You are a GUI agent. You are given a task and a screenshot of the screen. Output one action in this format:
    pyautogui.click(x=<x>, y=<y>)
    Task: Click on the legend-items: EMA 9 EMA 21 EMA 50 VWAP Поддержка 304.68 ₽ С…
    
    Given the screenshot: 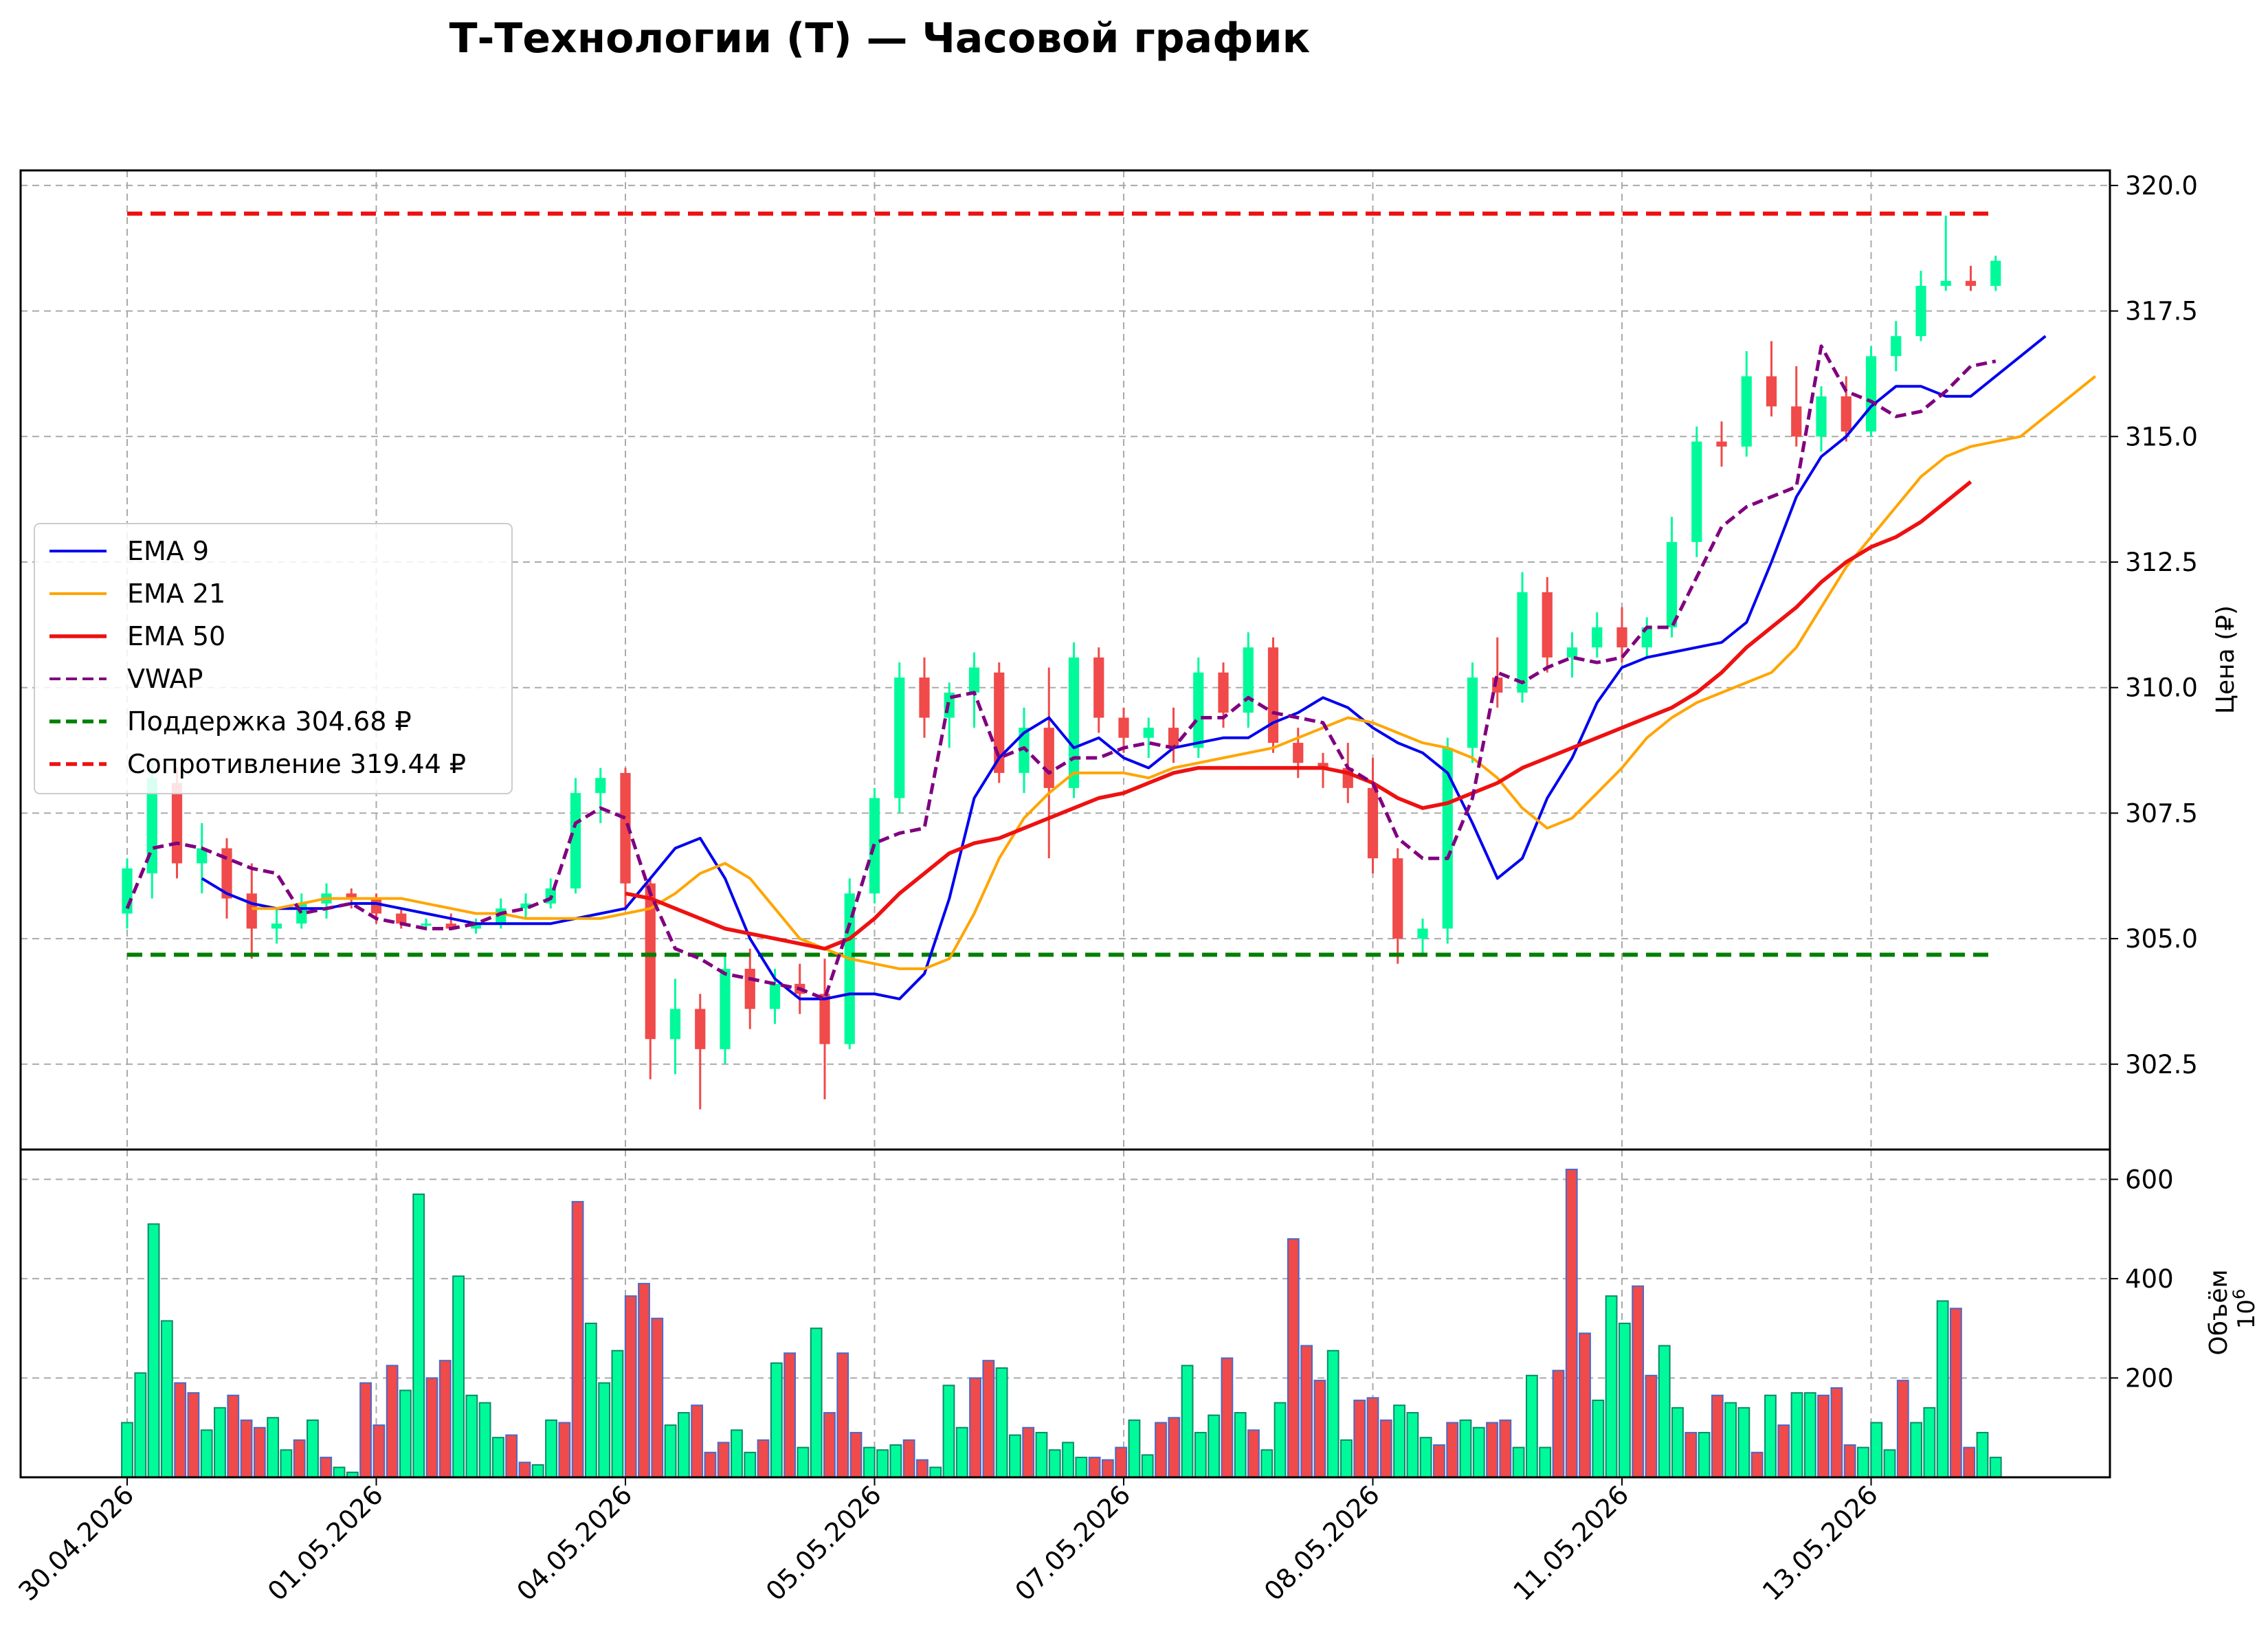 What is the action you would take?
    pyautogui.click(x=257, y=657)
    